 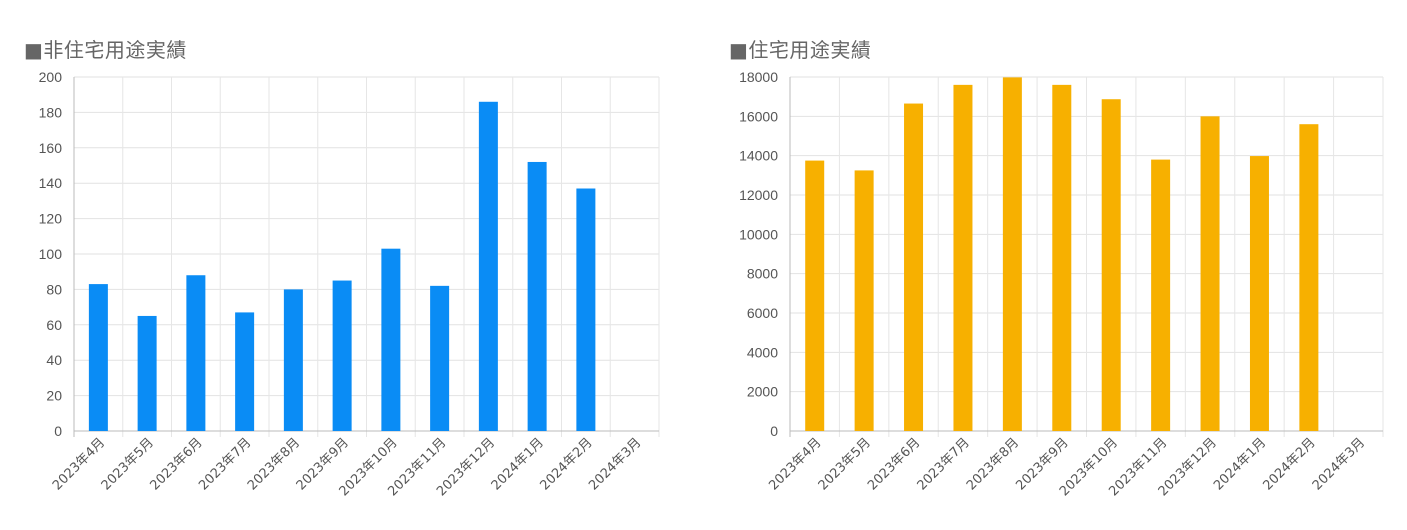 What do you see at coordinates (762, 274) in the screenshot?
I see `y-tick-label: 8000` at bounding box center [762, 274].